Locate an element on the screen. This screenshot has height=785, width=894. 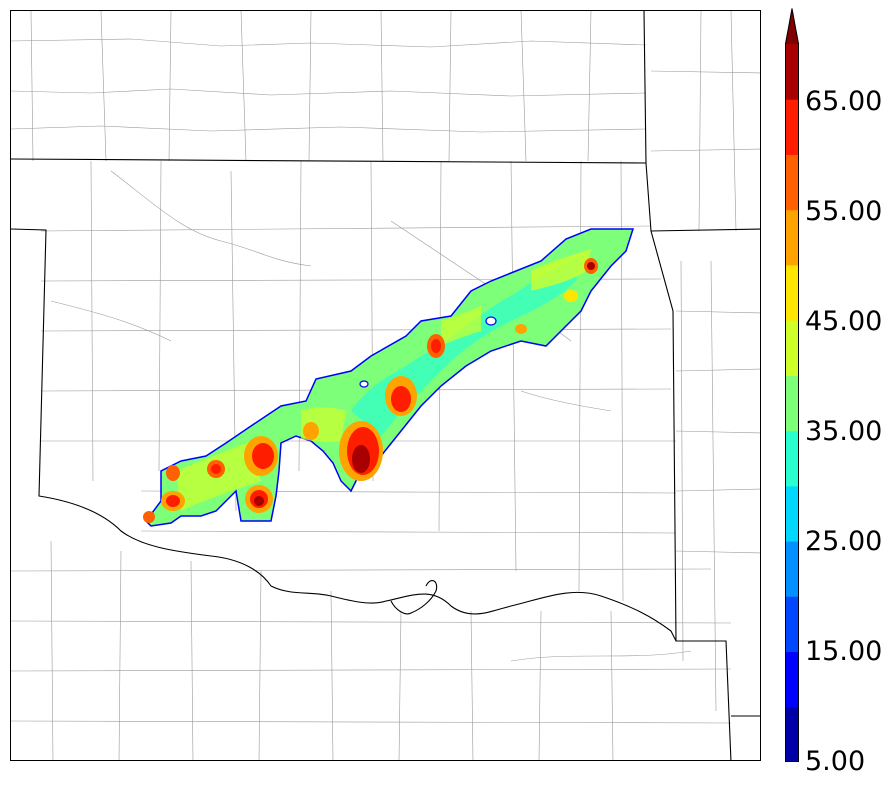
colorbar-tick-label: 55.00 is located at coordinates (844, 211).